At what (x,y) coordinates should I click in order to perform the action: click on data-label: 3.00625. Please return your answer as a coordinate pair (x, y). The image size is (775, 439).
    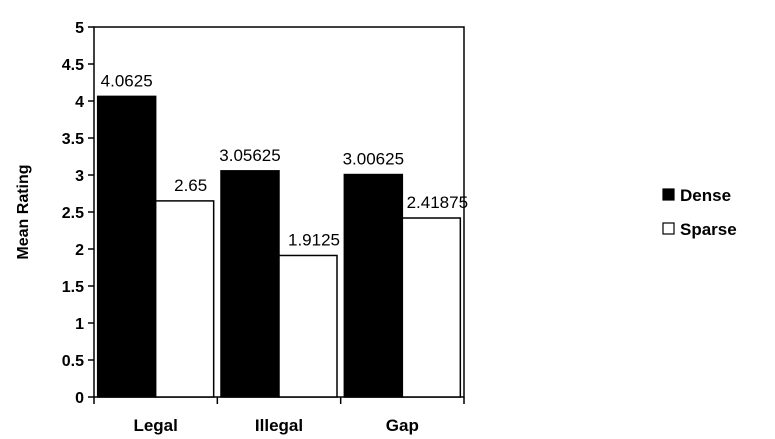
    Looking at the image, I should click on (373, 159).